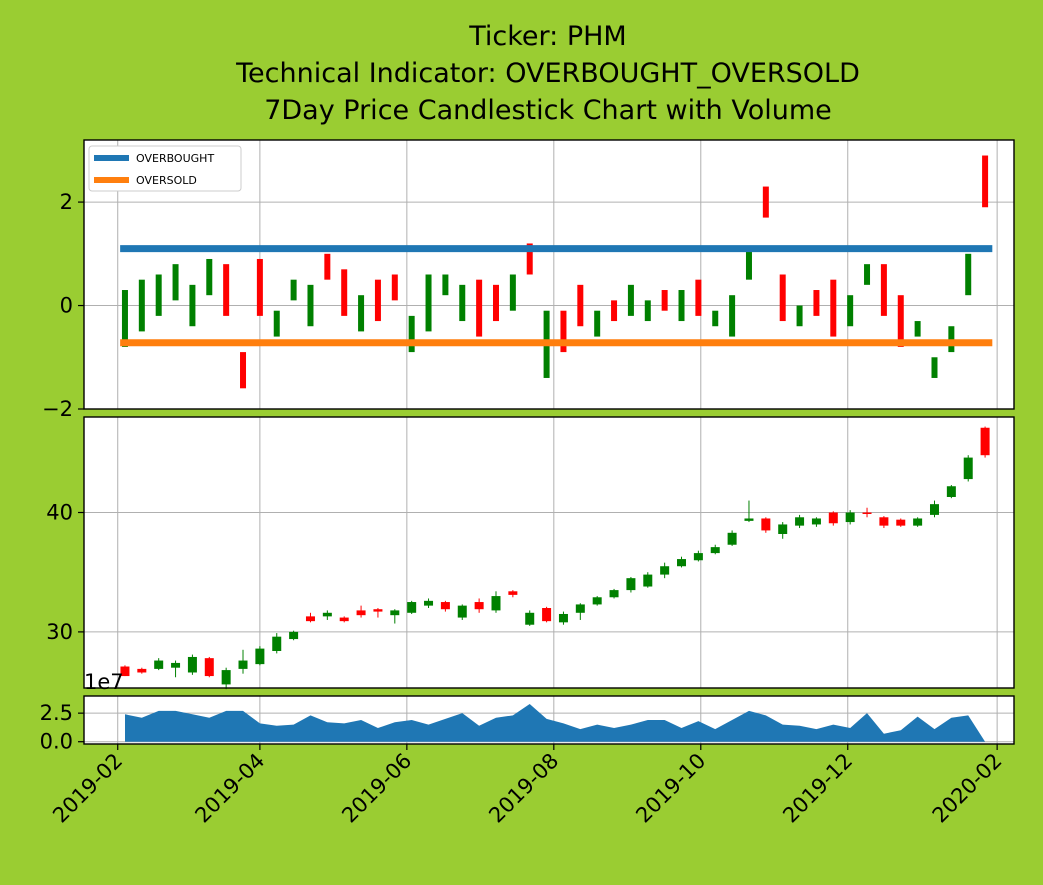 The width and height of the screenshot is (1043, 885). I want to click on volume-panel: 0.02.5 1e7, so click(527, 712).